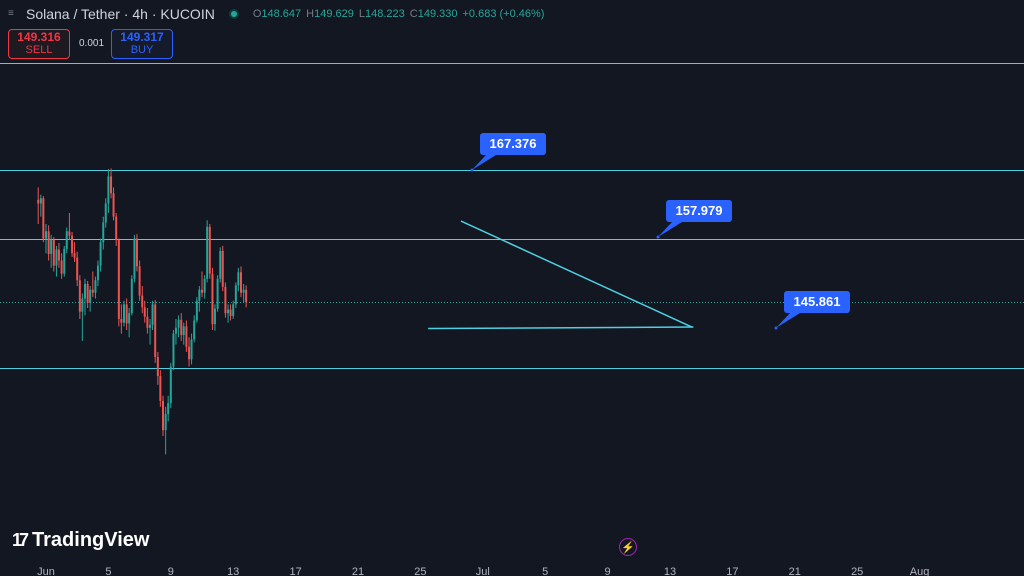  Describe the element at coordinates (233, 14) in the screenshot. I see `market-status-icon` at that location.